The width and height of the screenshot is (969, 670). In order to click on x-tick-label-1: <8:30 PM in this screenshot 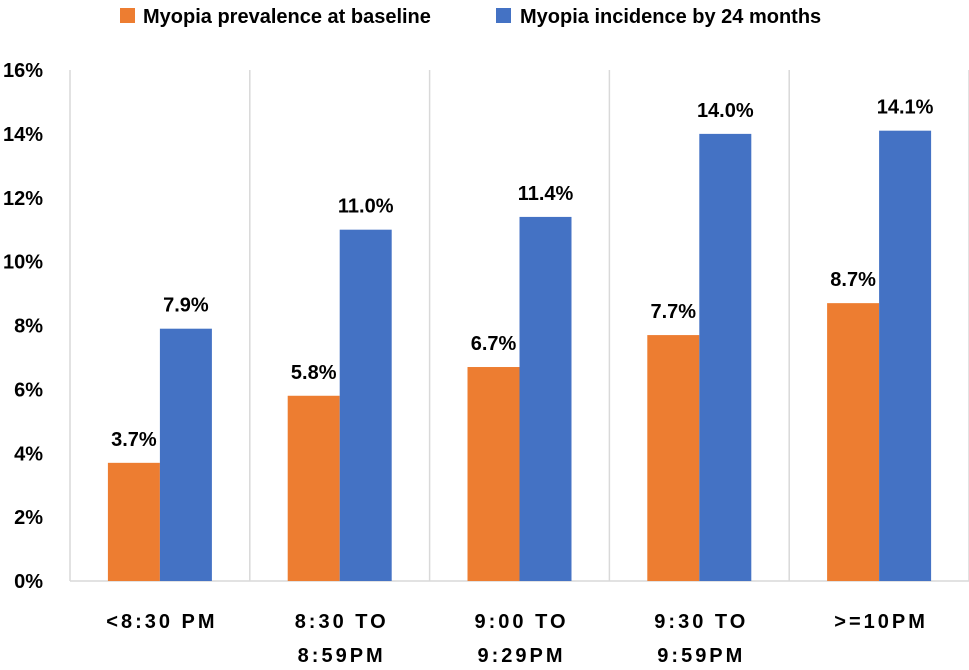, I will do `click(161, 622)`.